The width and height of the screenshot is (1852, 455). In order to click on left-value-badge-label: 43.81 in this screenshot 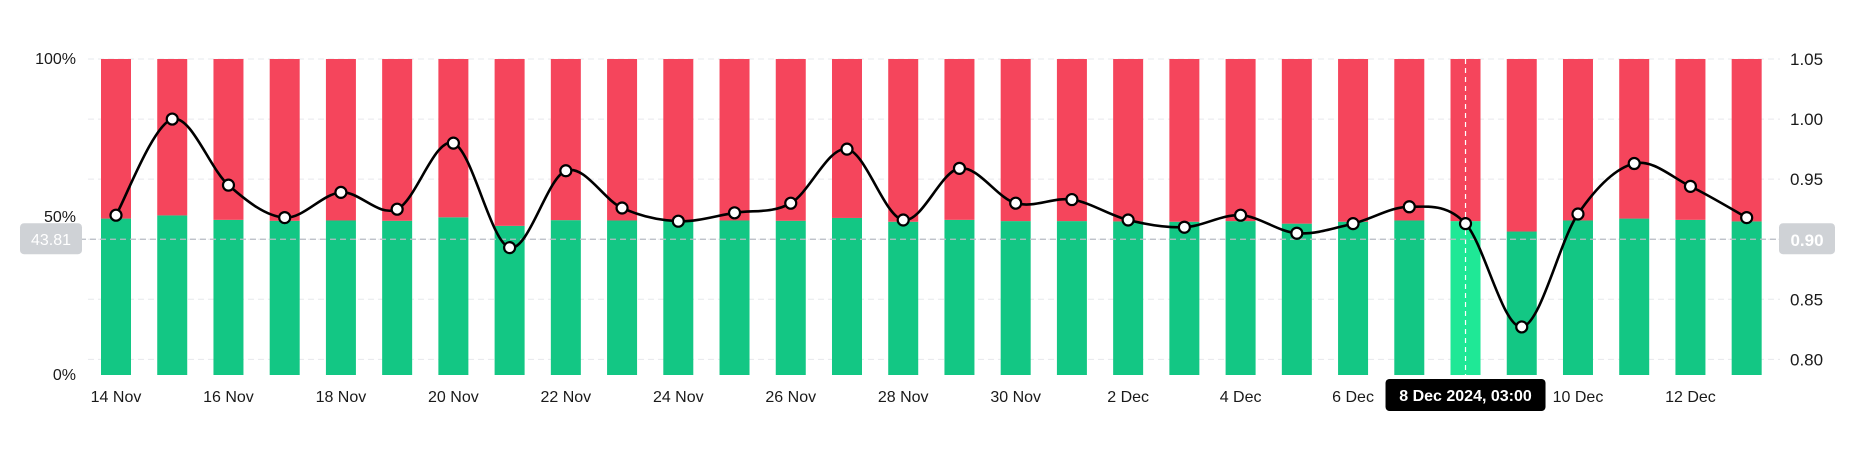, I will do `click(51, 240)`.